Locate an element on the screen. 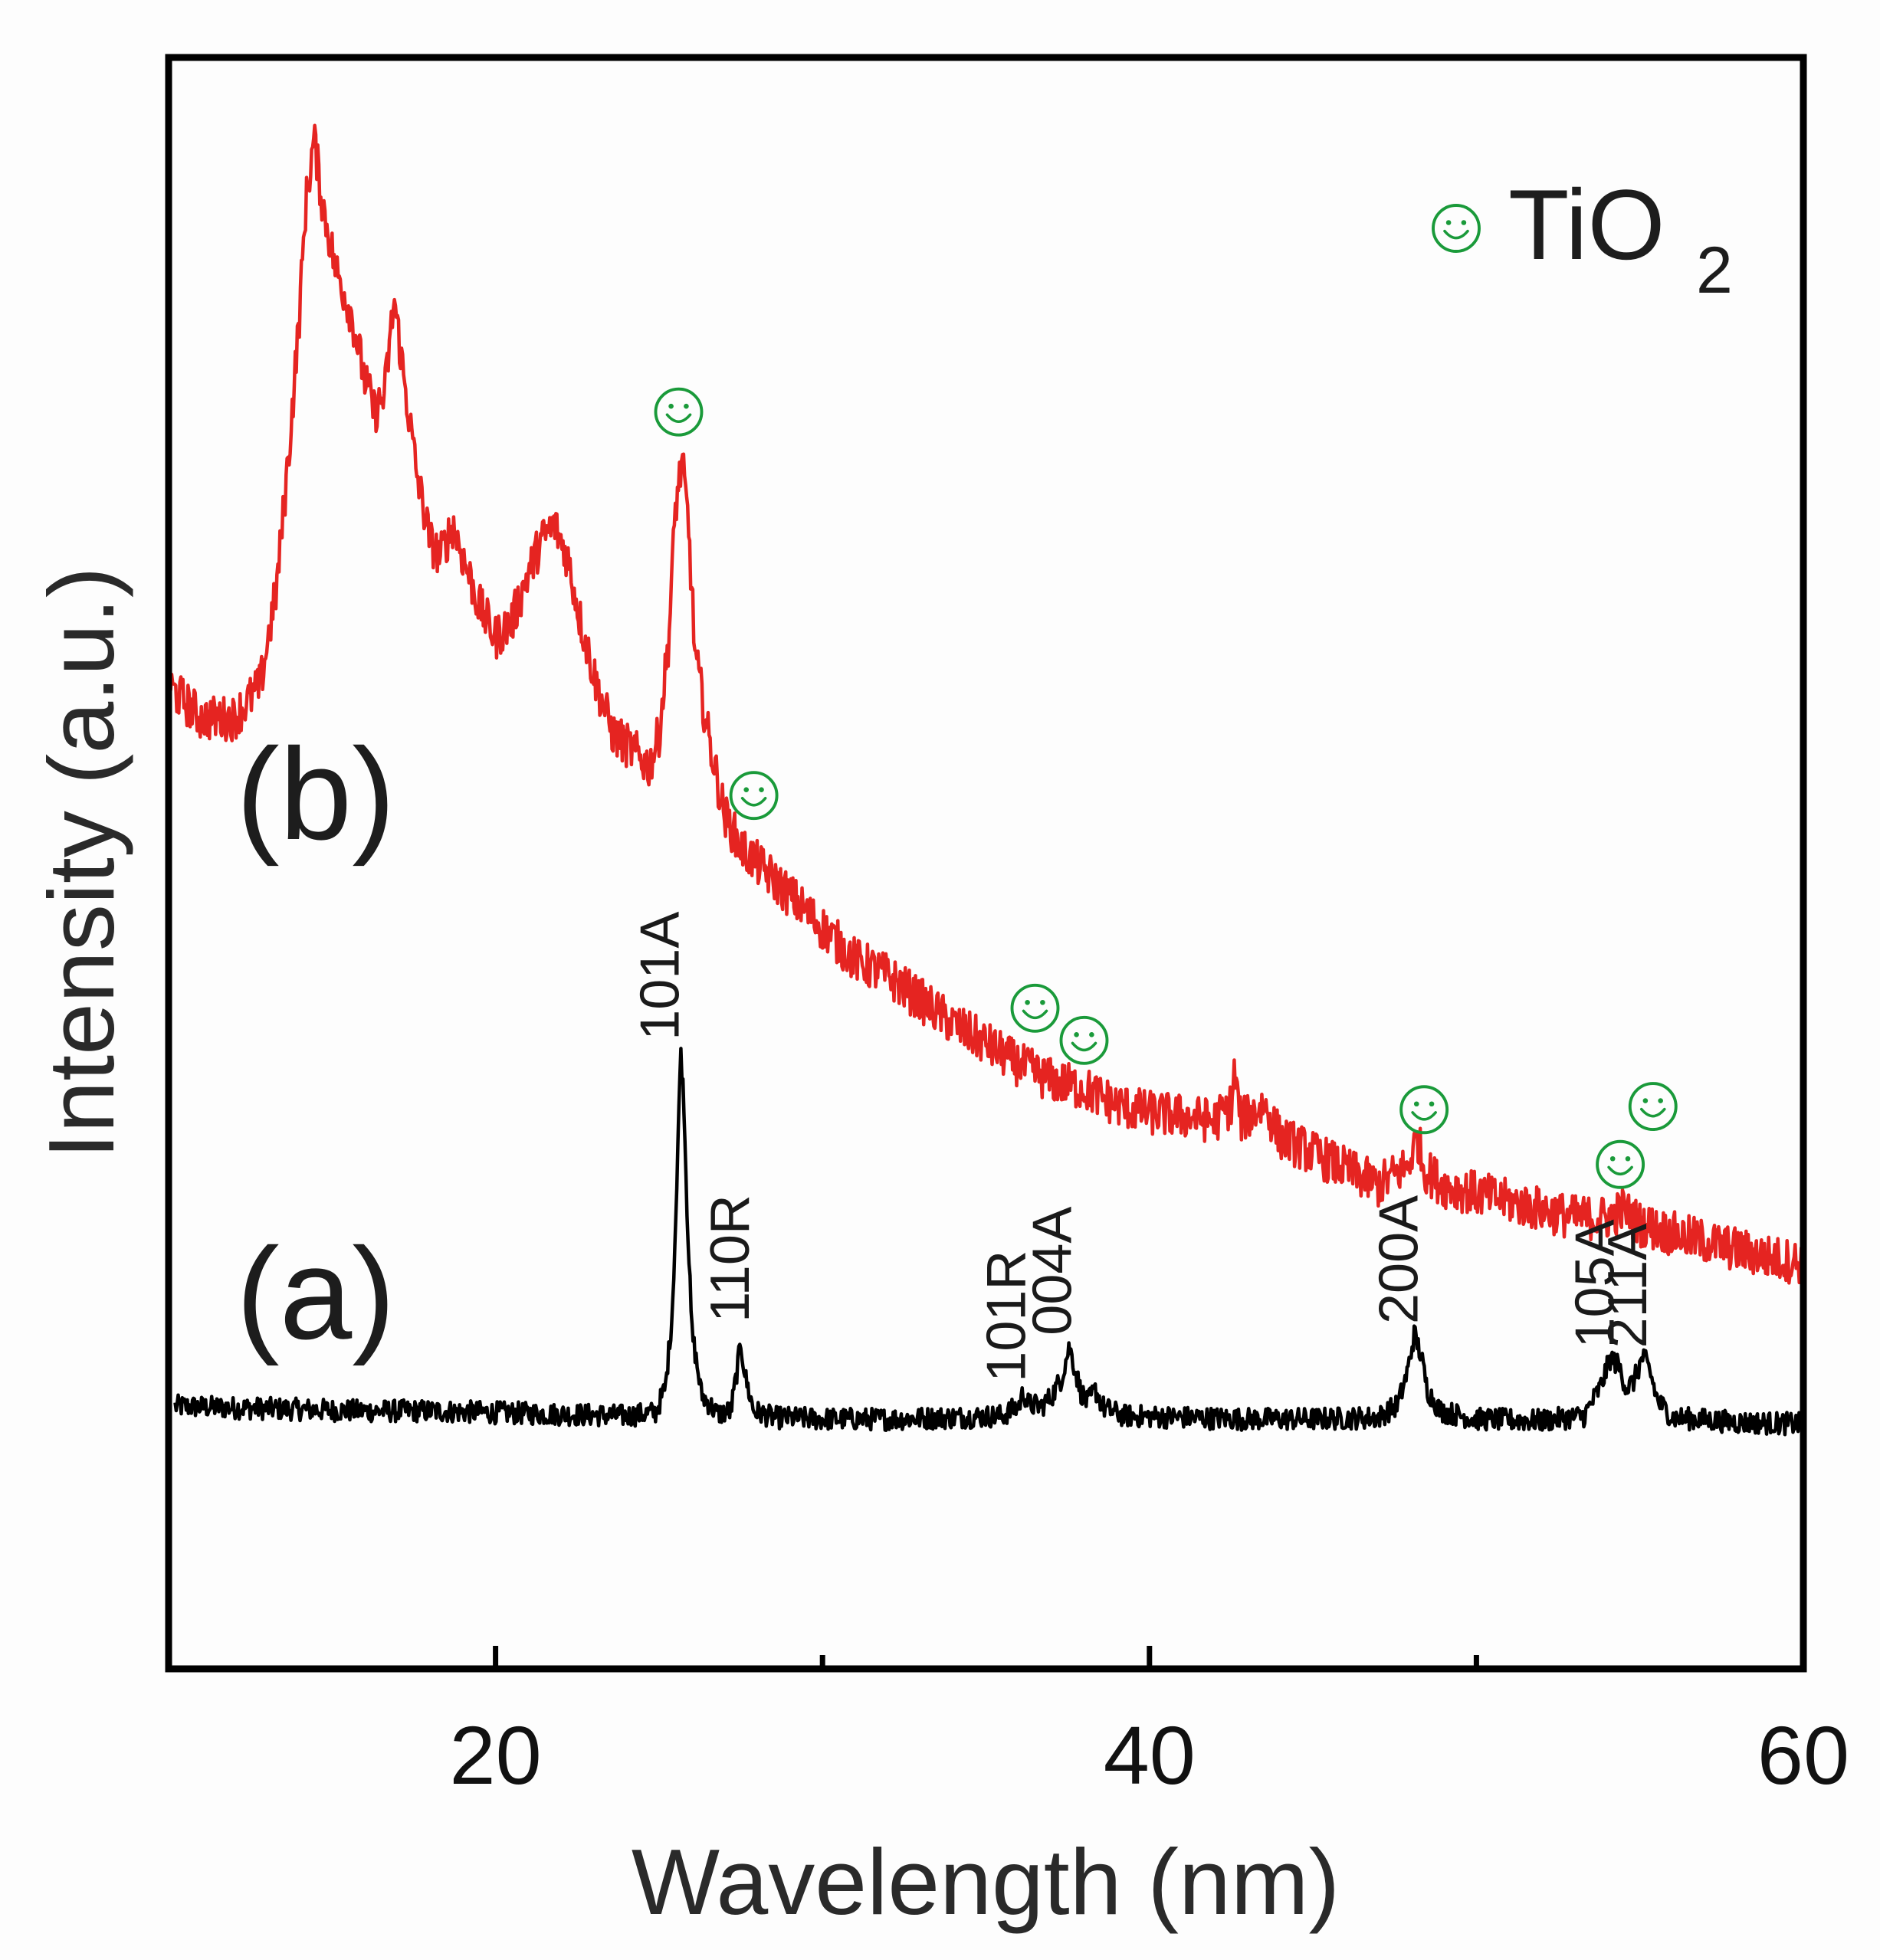 This screenshot has height=1960, width=1880. x-axis-title: Wavelength (nm) is located at coordinates (986, 1882).